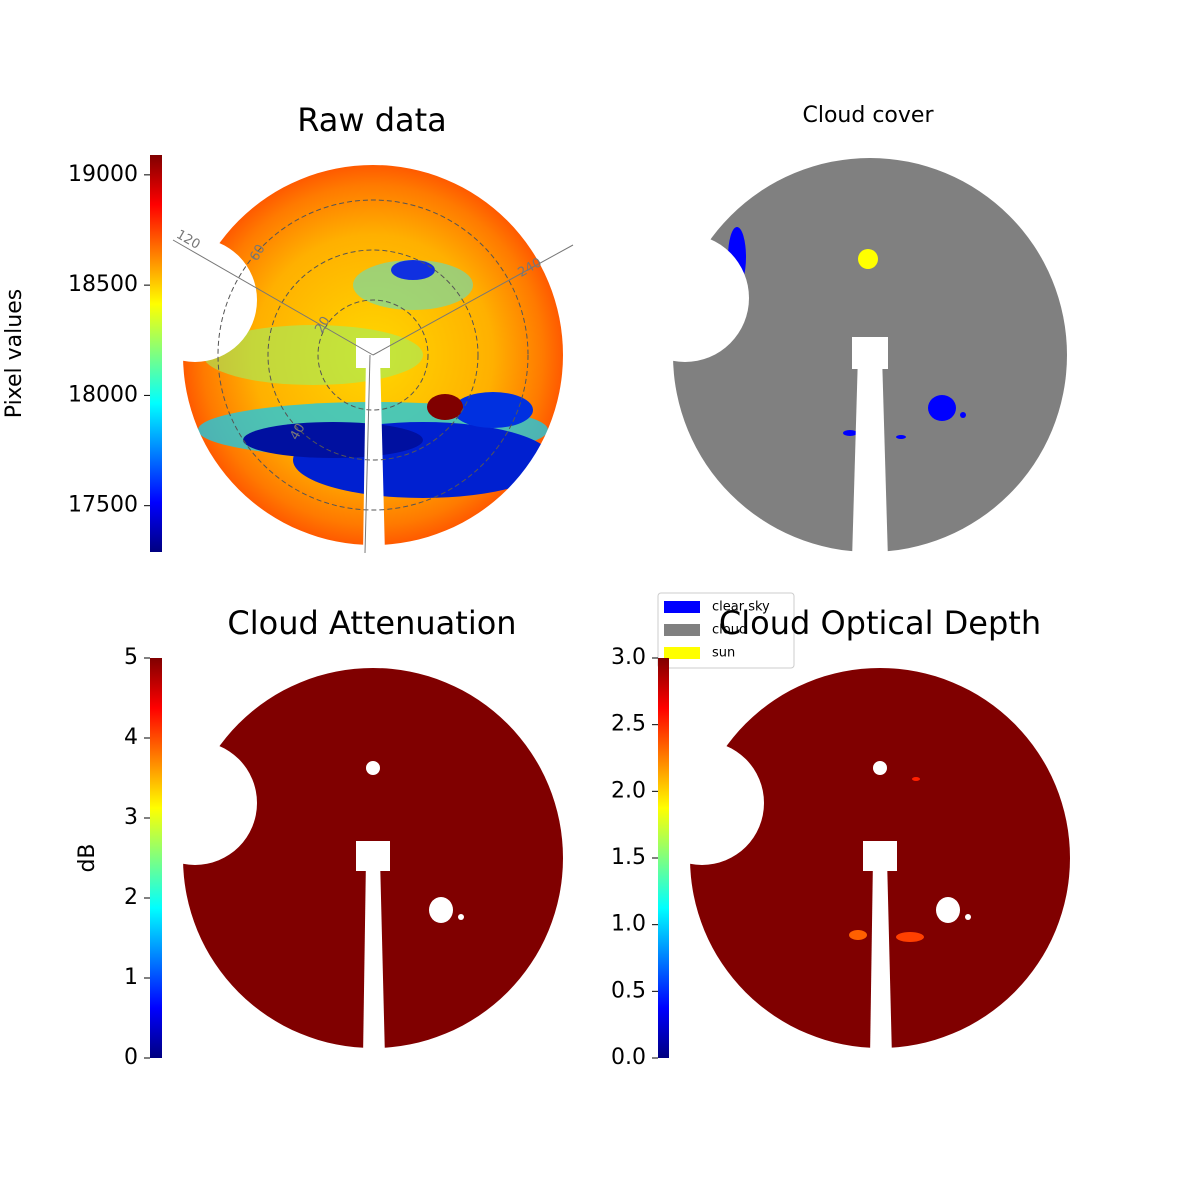 Image resolution: width=1200 pixels, height=1200 pixels. I want to click on panel-title: Cloud Attenuation, so click(371, 623).